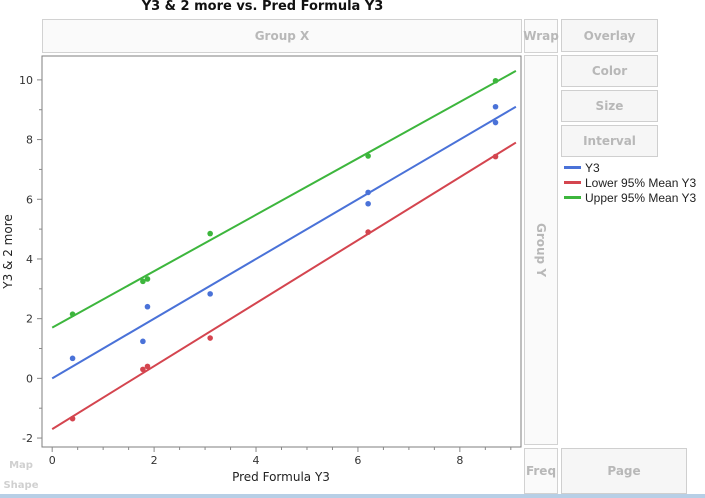 The width and height of the screenshot is (705, 498). What do you see at coordinates (572, 167) in the screenshot?
I see `legend-swatch-y3` at bounding box center [572, 167].